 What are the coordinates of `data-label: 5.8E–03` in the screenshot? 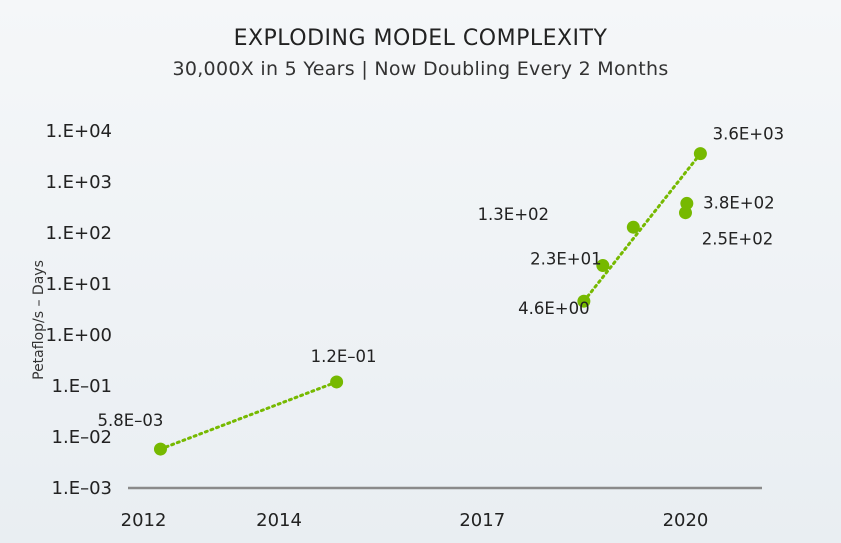 It's located at (131, 420).